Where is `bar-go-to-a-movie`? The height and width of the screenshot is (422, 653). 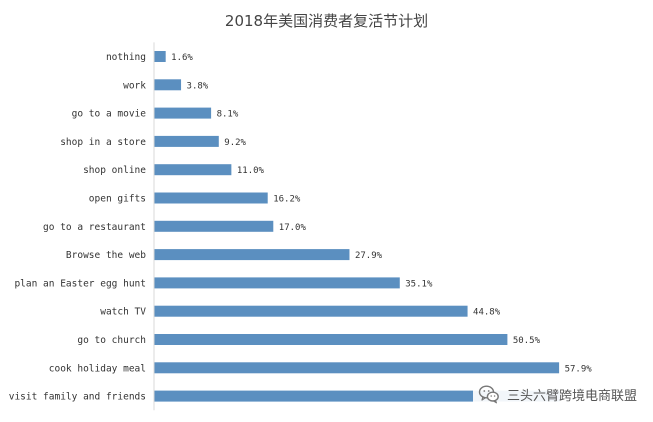 bar-go-to-a-movie is located at coordinates (183, 113).